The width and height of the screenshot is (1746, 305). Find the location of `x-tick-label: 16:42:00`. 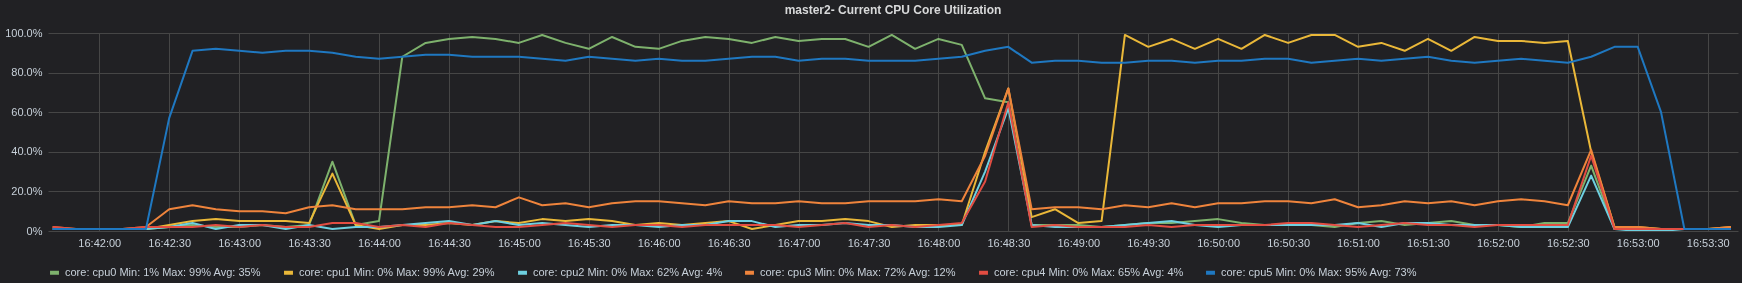

x-tick-label: 16:42:00 is located at coordinates (100, 242).